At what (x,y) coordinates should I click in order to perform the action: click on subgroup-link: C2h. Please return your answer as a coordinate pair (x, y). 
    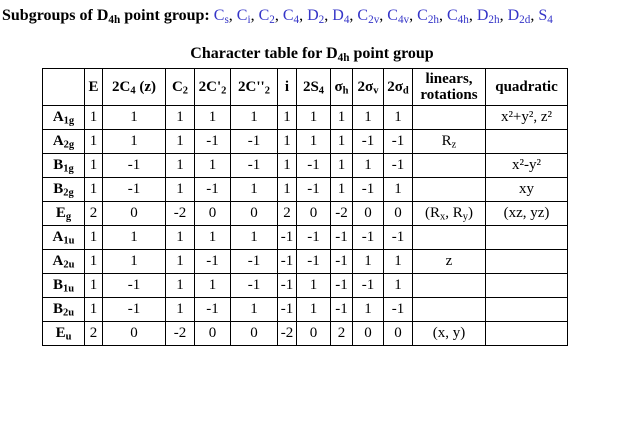
    Looking at the image, I should click on (428, 16).